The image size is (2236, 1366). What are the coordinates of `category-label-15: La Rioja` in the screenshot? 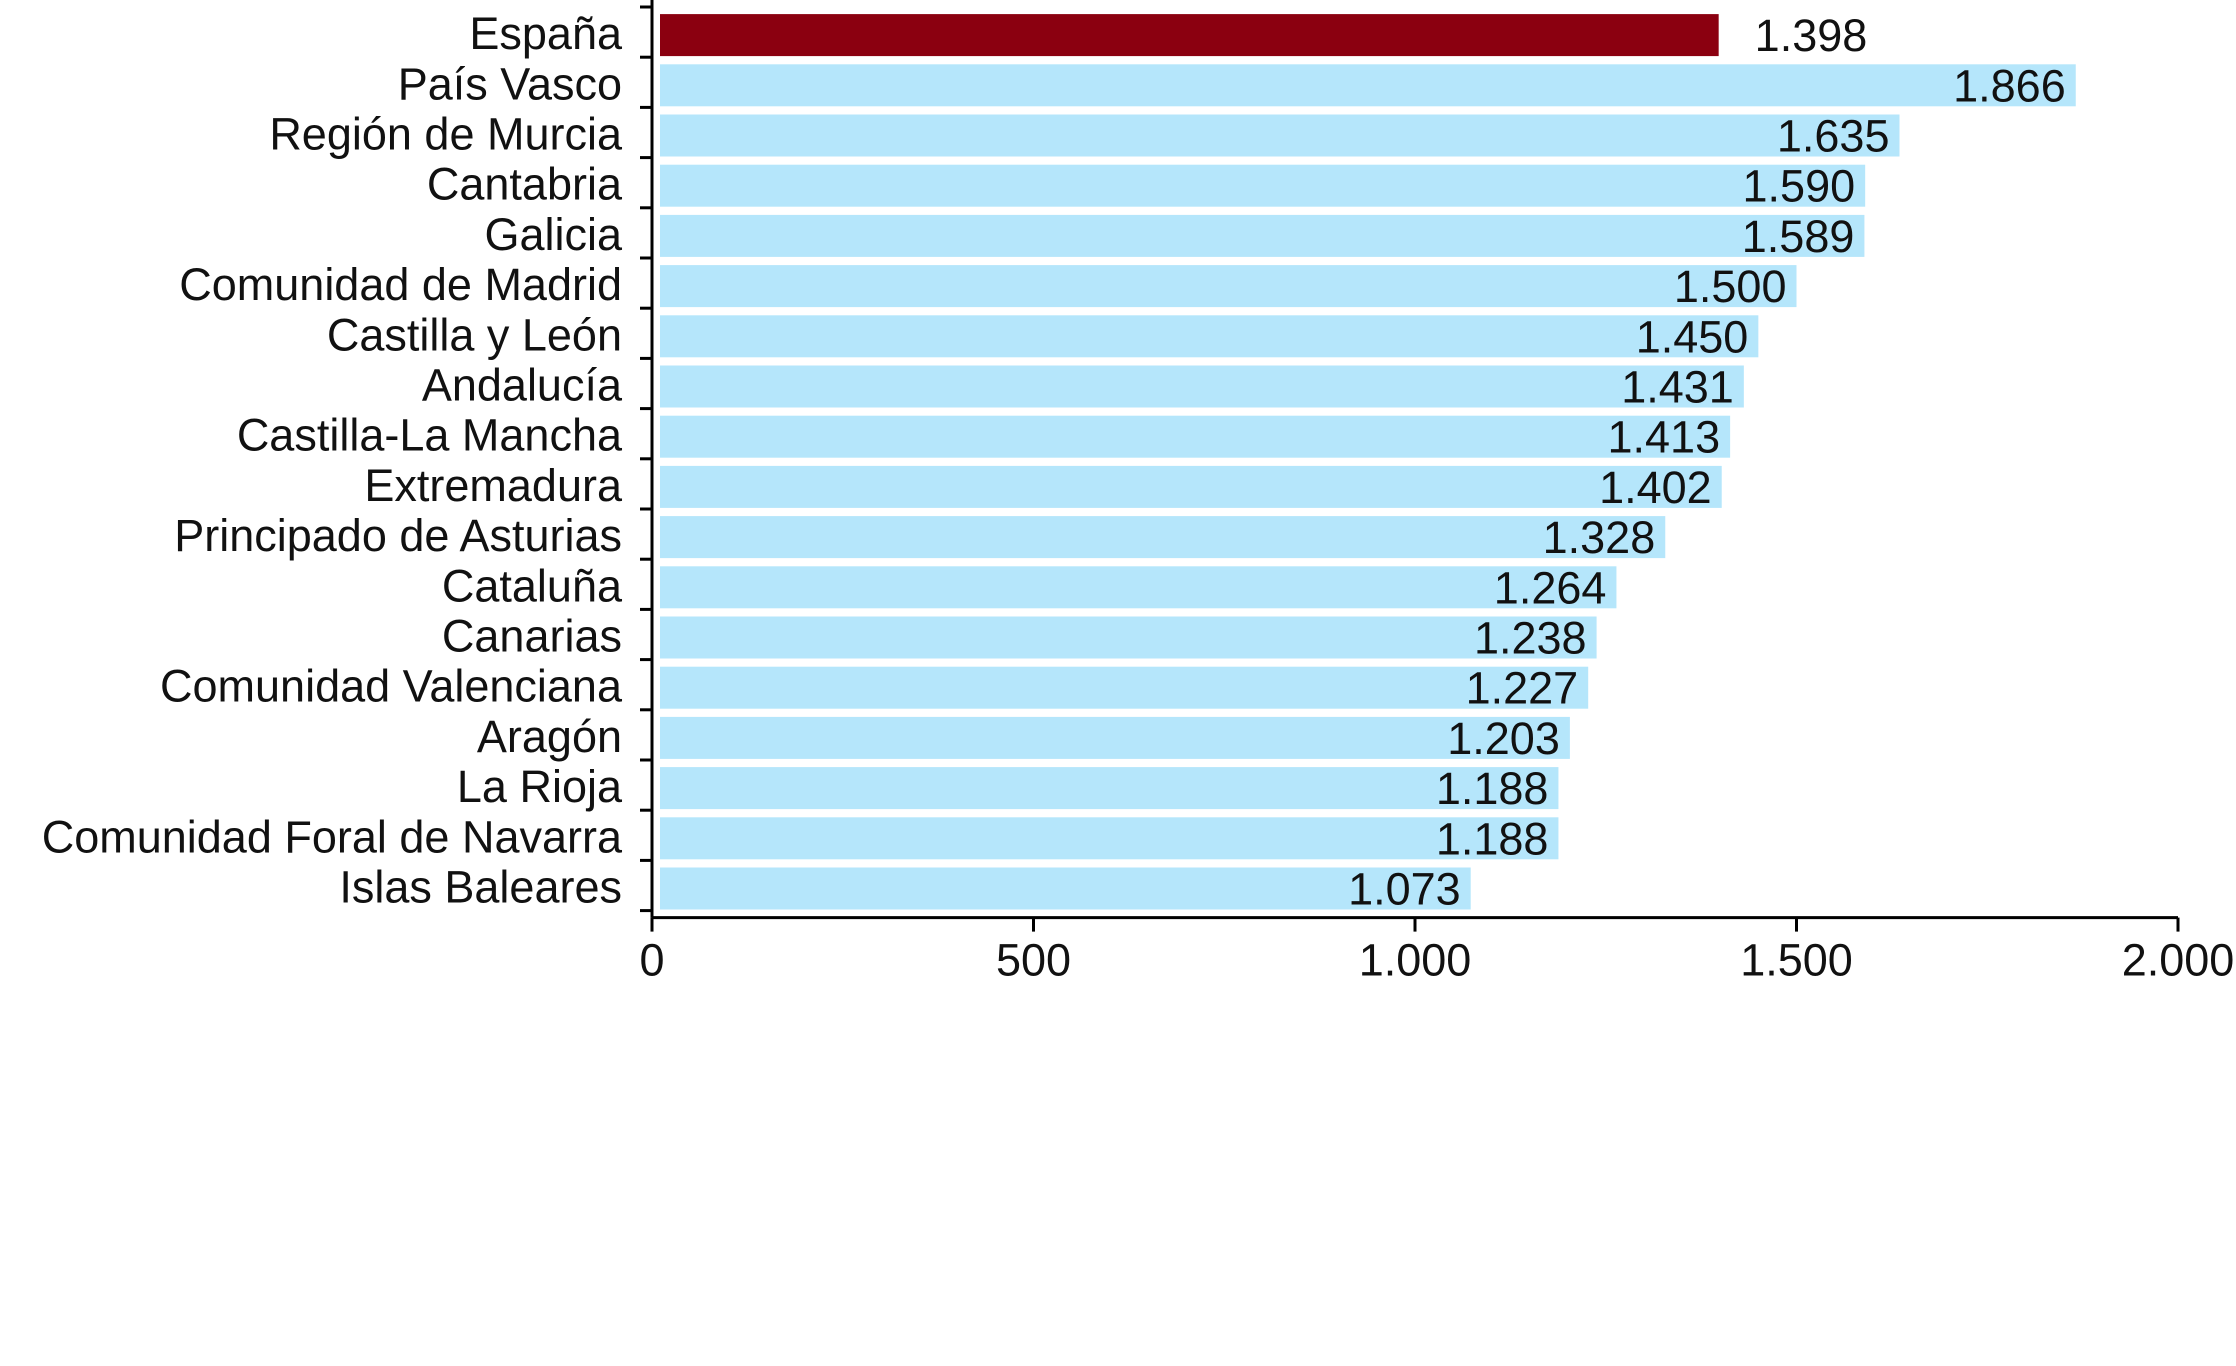 It's located at (540, 786).